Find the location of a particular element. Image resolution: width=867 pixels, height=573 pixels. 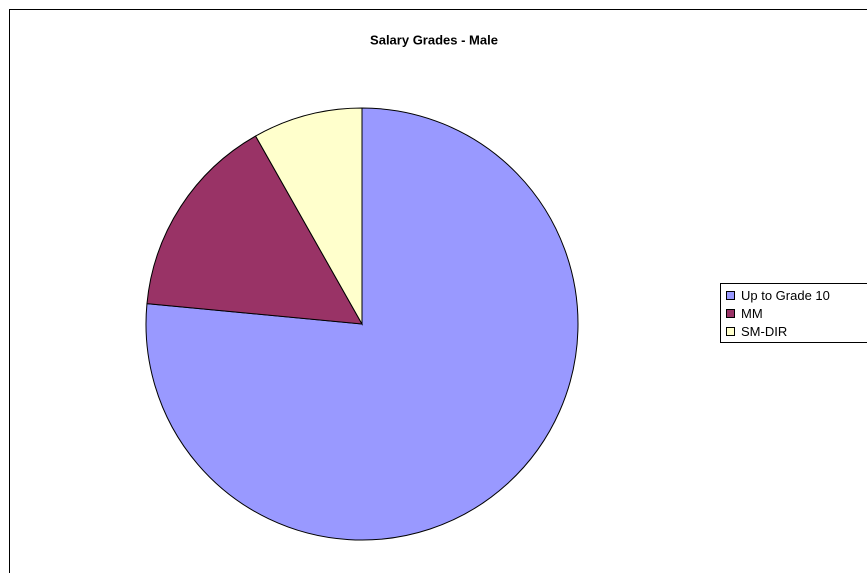

legend-box is located at coordinates (793, 313).